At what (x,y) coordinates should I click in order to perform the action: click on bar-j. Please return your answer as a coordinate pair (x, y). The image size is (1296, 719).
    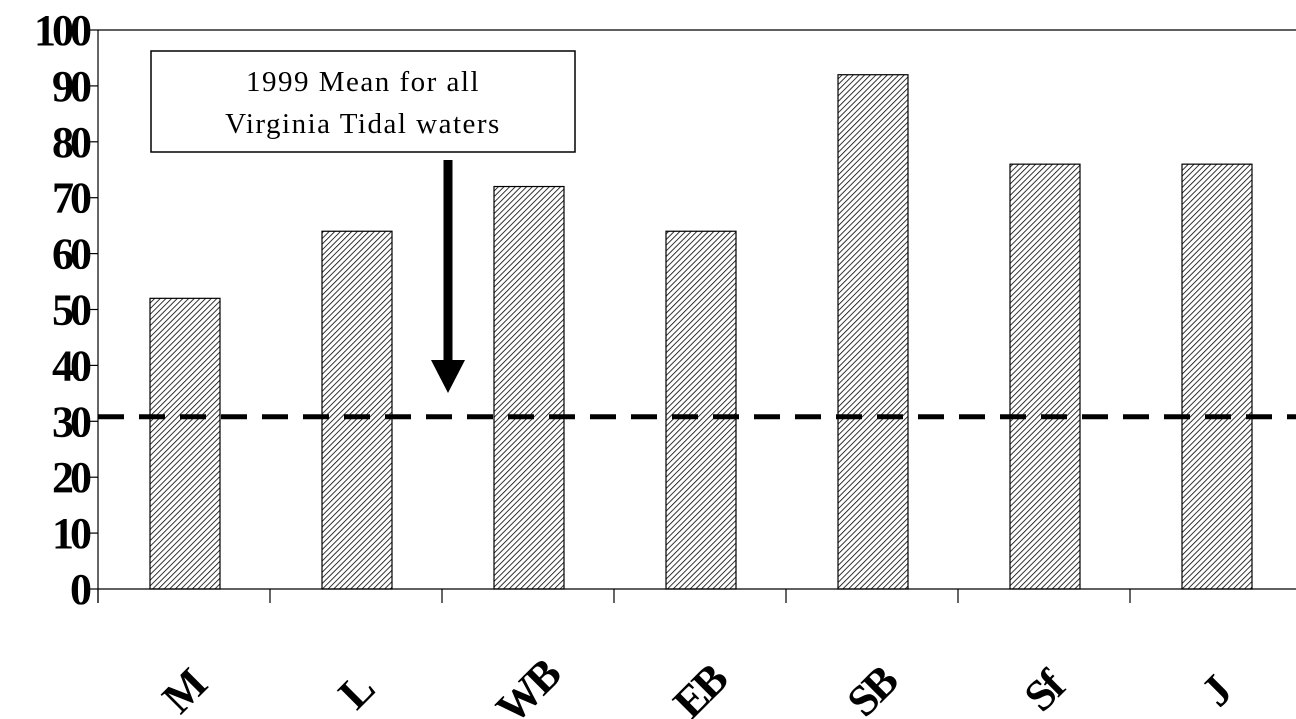
    Looking at the image, I should click on (1217, 376).